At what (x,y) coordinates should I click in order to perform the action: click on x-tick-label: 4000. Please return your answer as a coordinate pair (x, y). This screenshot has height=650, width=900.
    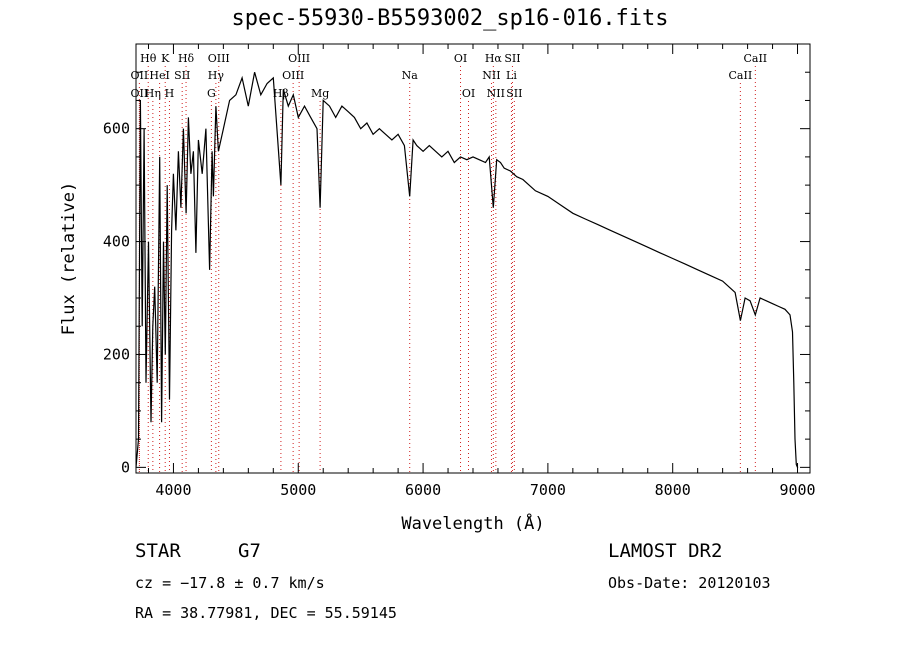
    Looking at the image, I should click on (173, 490).